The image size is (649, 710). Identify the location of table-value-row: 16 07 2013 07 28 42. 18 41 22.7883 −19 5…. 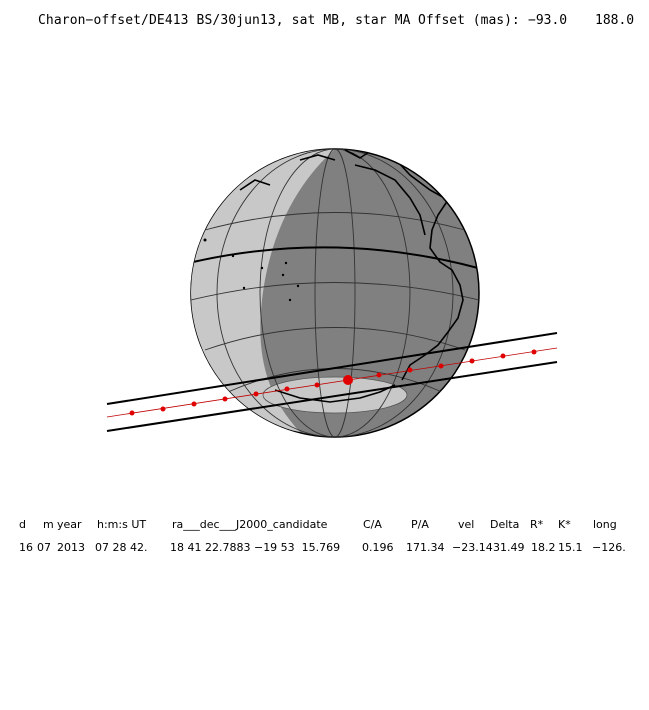
(324, 548).